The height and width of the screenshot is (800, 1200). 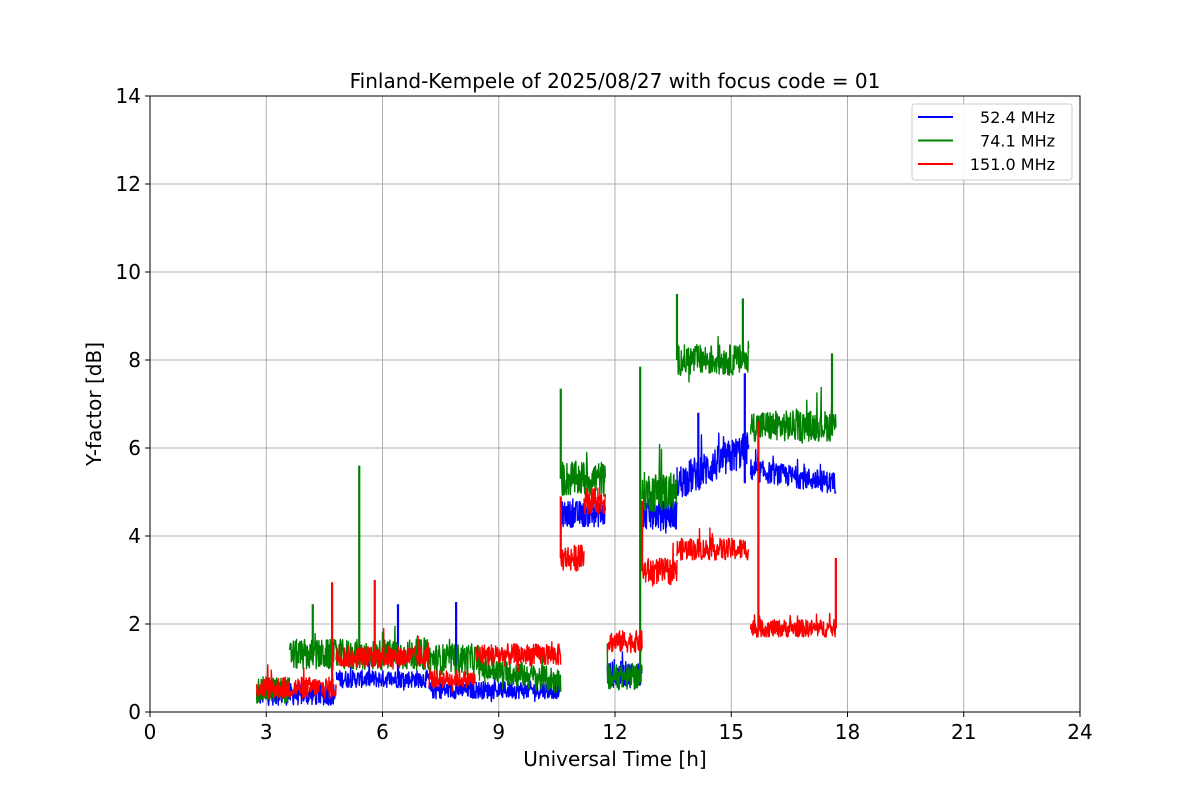 I want to click on legend-label: 74.1 MHz, so click(x=1017, y=141).